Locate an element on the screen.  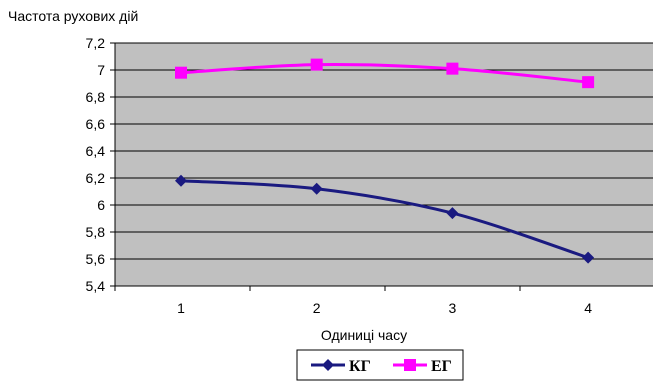
x-axis-title: Одиниці часу is located at coordinates (364, 335).